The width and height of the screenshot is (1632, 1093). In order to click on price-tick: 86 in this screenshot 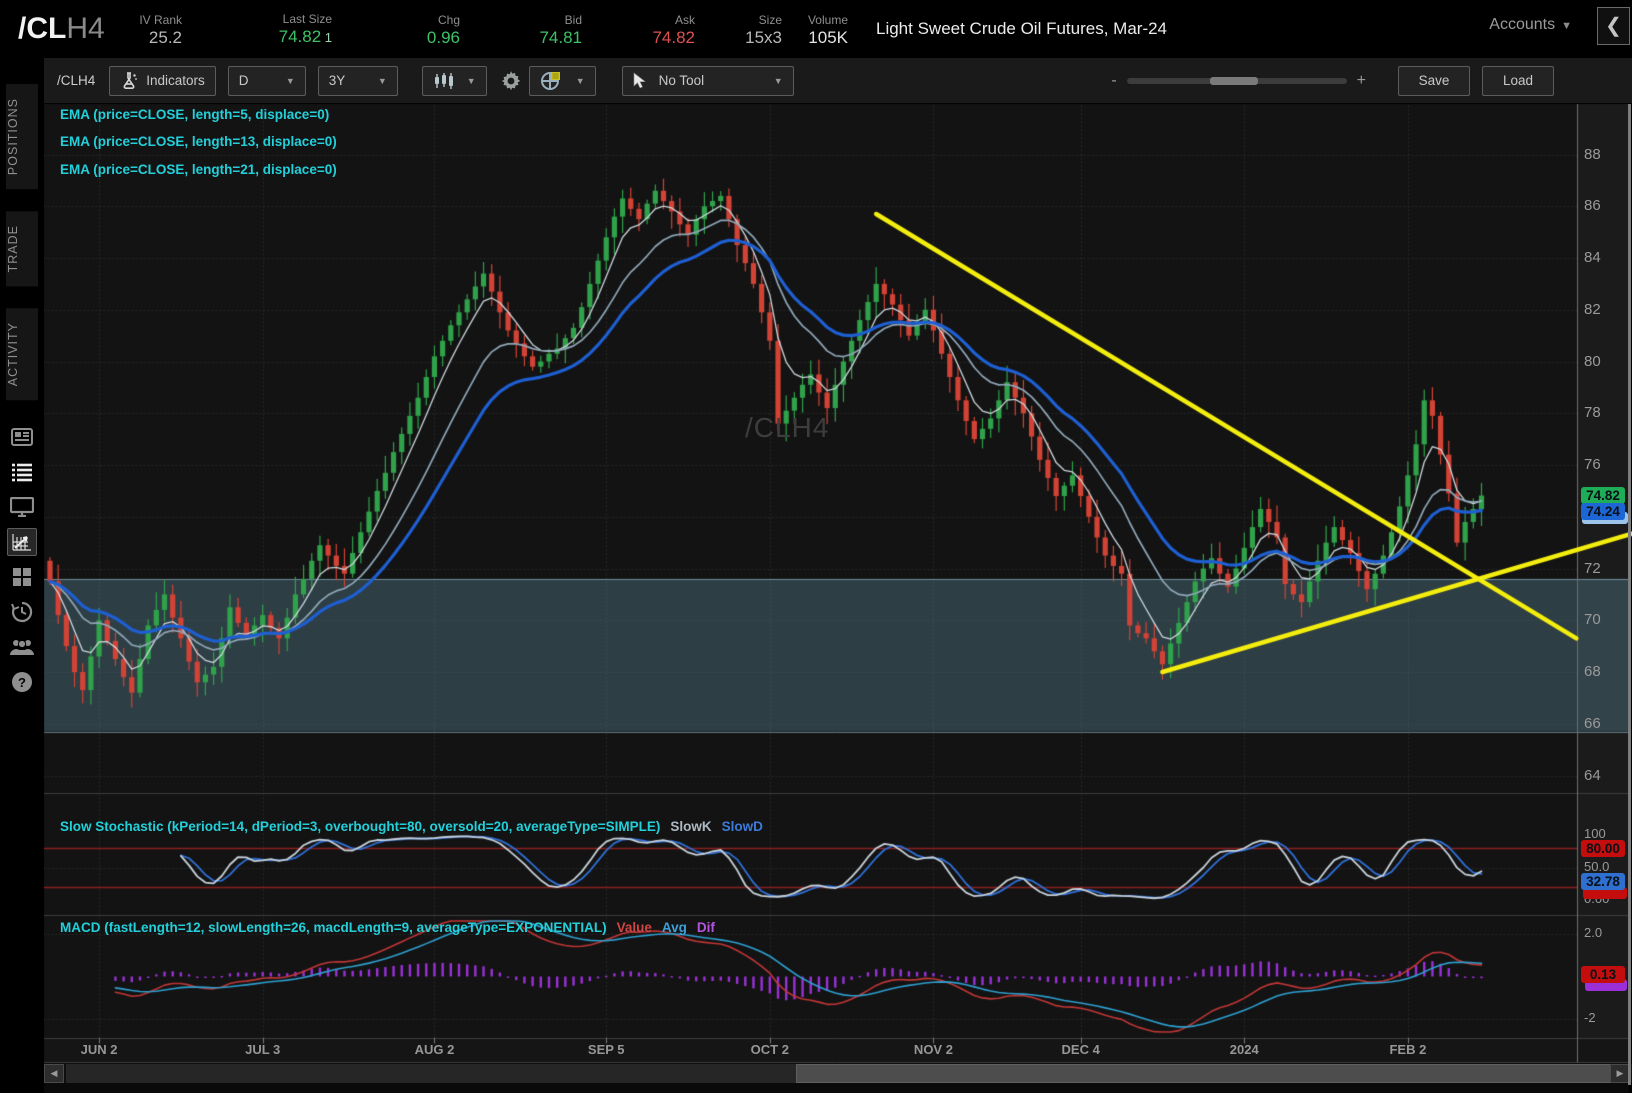, I will do `click(1592, 206)`.